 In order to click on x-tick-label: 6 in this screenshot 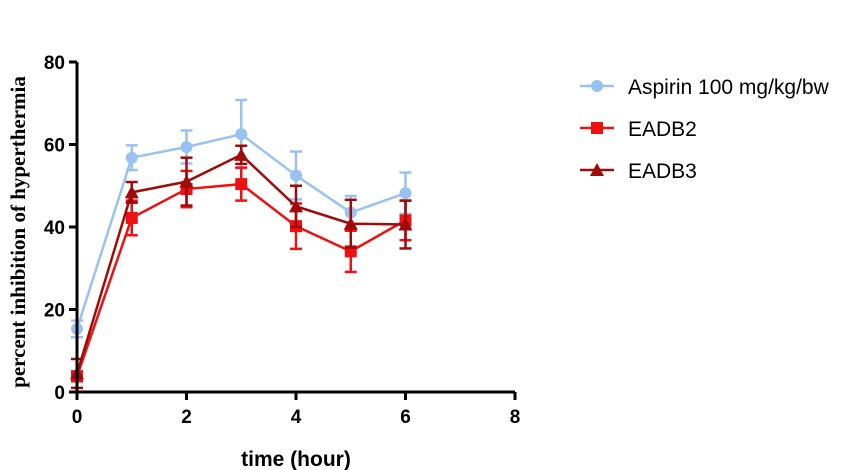, I will do `click(405, 417)`.